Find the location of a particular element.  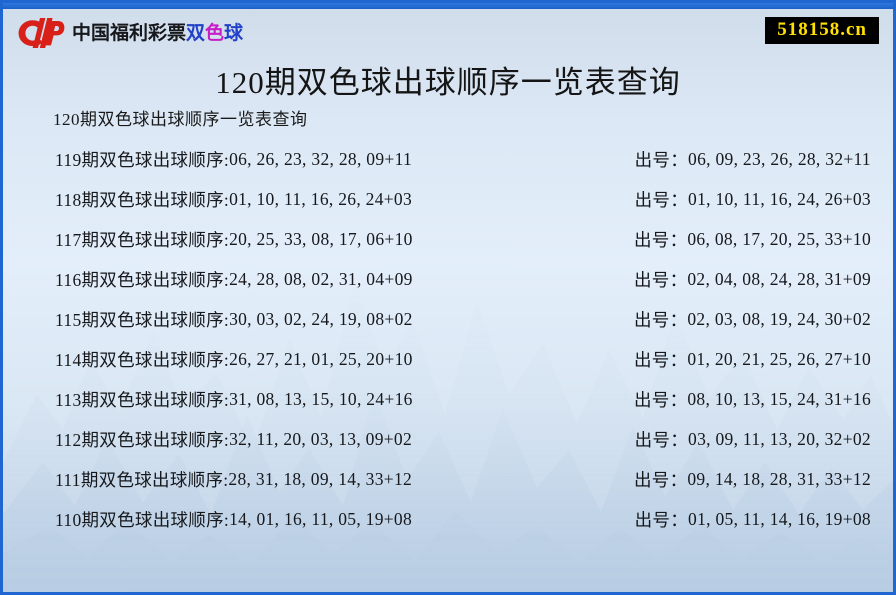

page-subtitle: 120期双色球出球顺序一览表查询 is located at coordinates (180, 119).